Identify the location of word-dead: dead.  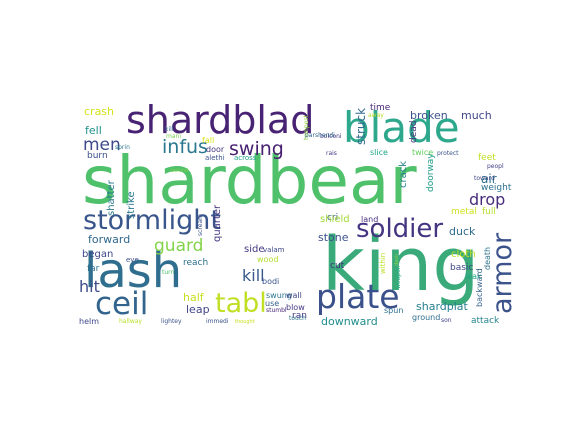
(414, 132).